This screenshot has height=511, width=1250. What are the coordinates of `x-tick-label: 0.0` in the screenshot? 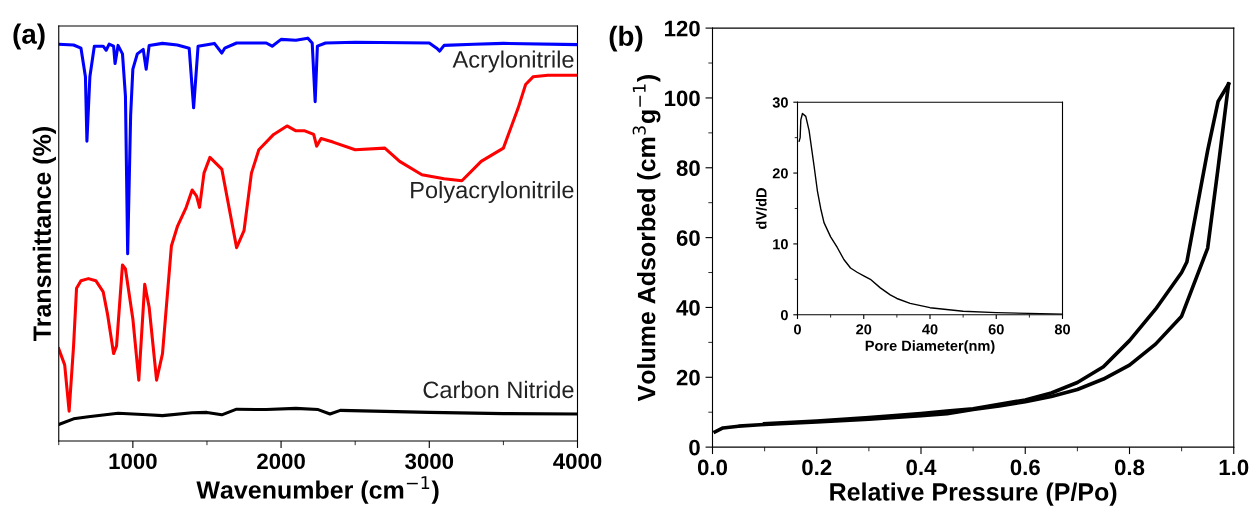 It's located at (712, 467).